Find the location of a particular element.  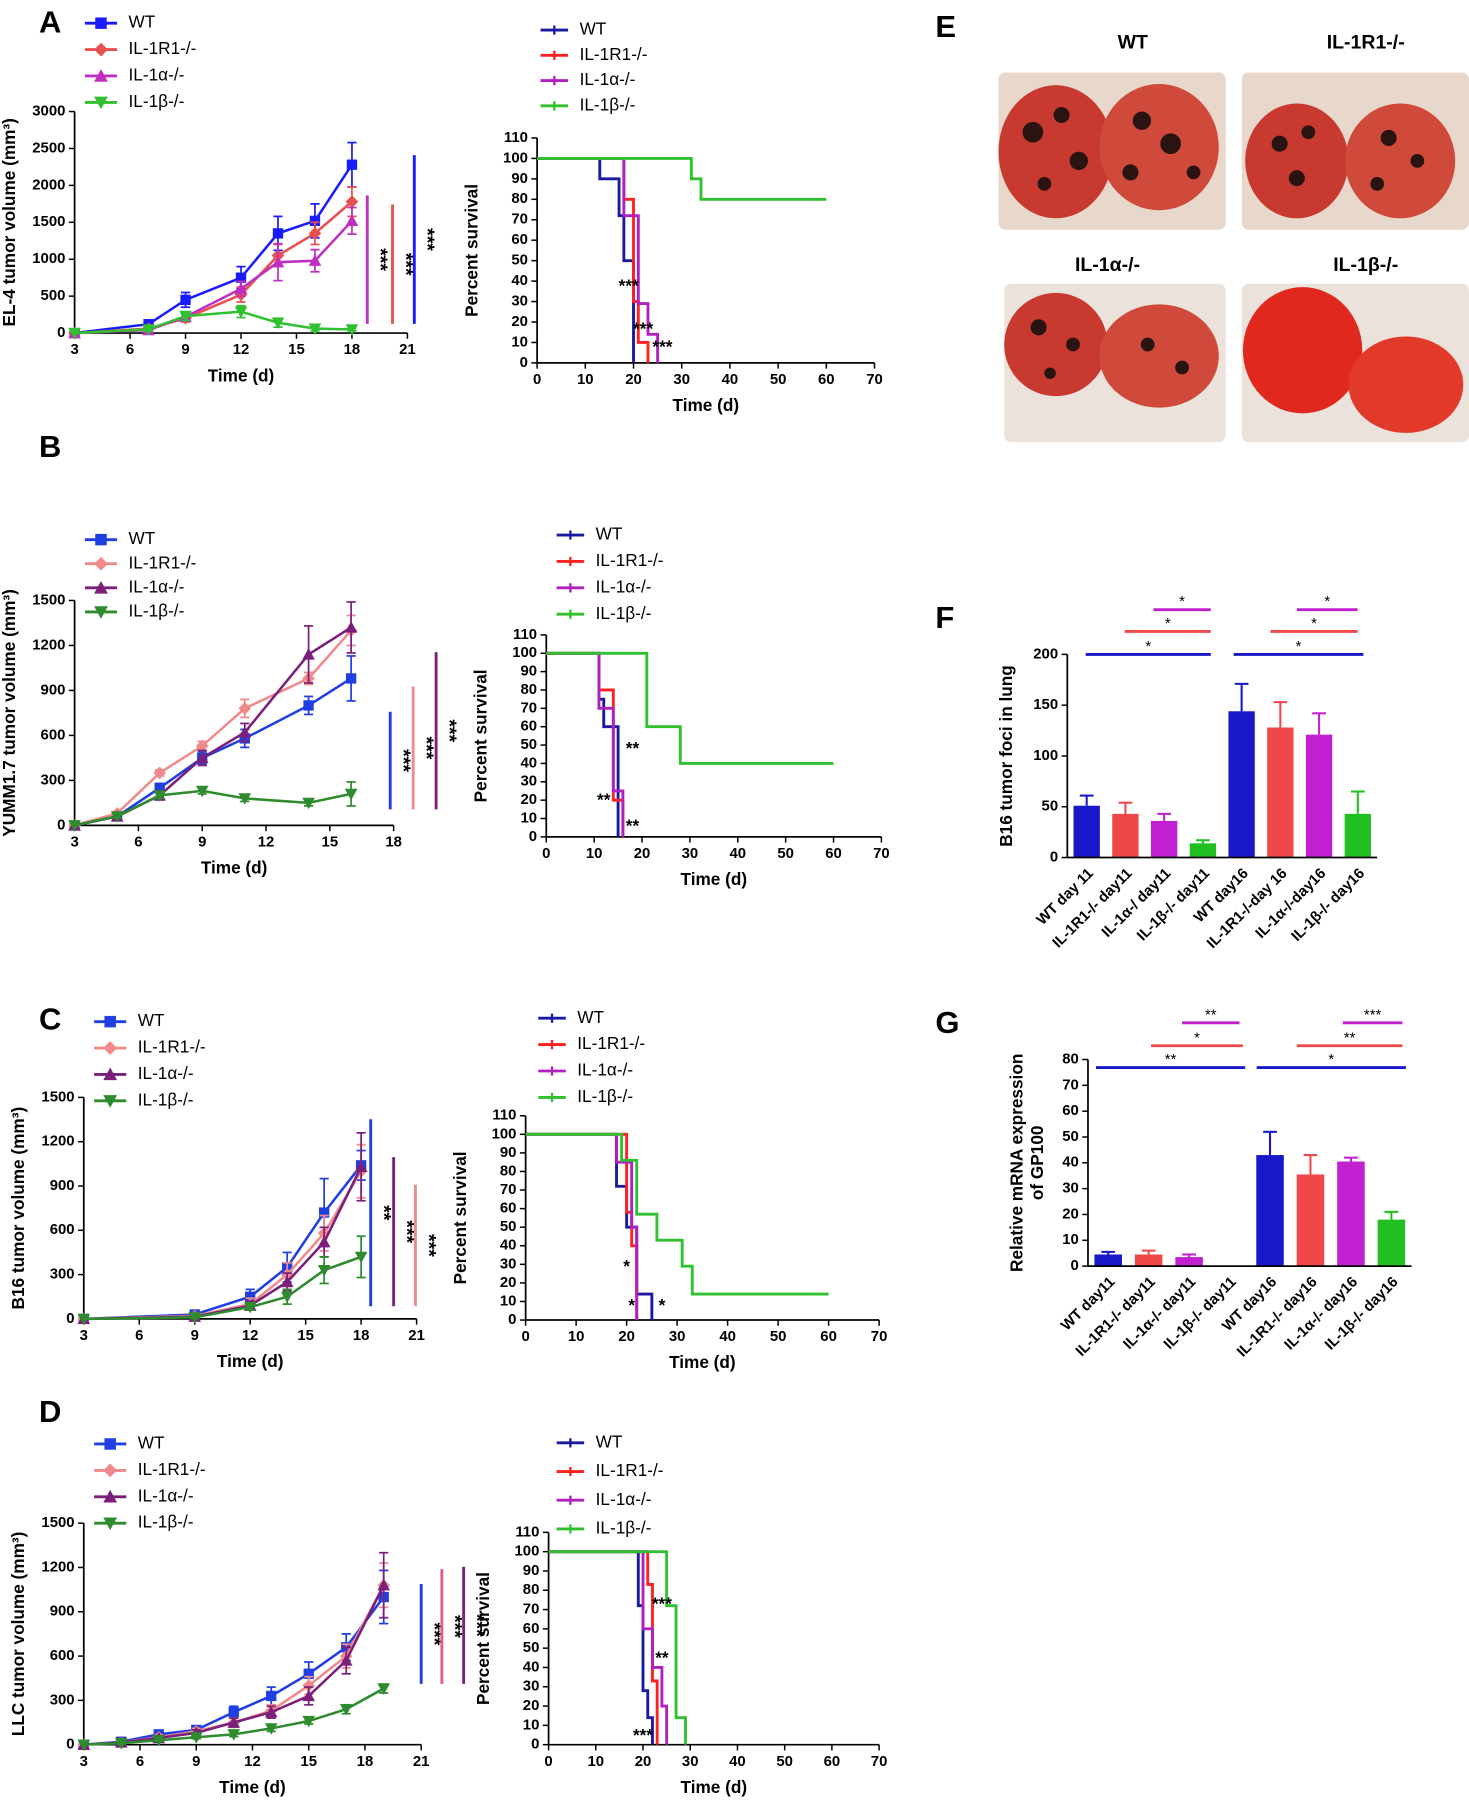

y-tick-label: 3000 is located at coordinates (48, 111).